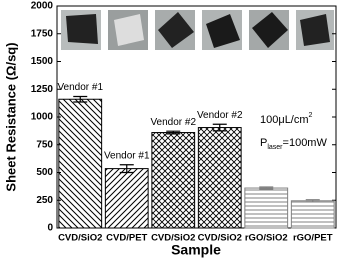 The image size is (342, 259). What do you see at coordinates (44, 144) in the screenshot?
I see `y-tick-label: 750` at bounding box center [44, 144].